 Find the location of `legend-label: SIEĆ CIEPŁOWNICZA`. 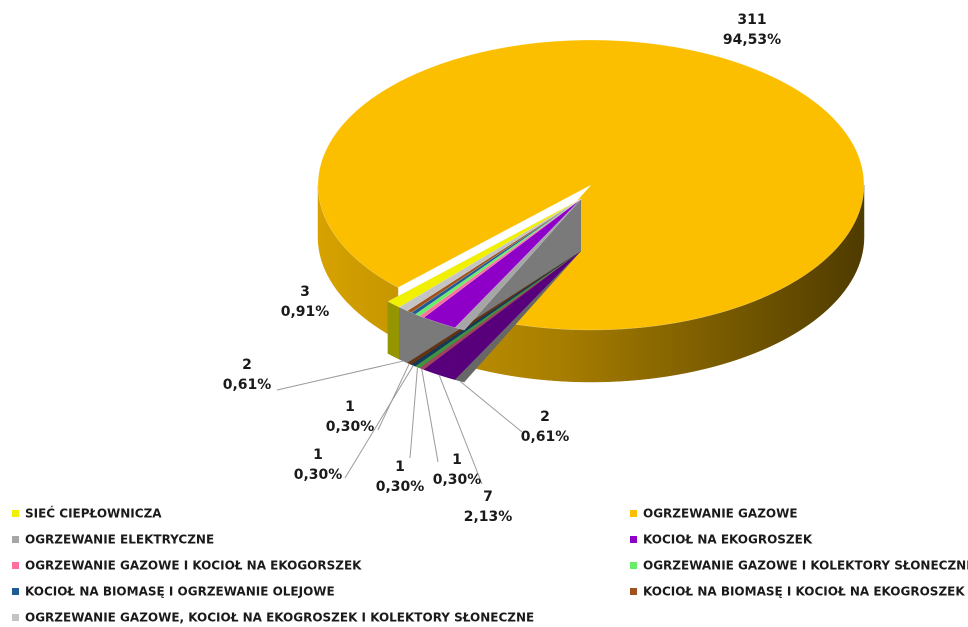

legend-label: SIEĆ CIEPŁOWNICZA is located at coordinates (93, 513).